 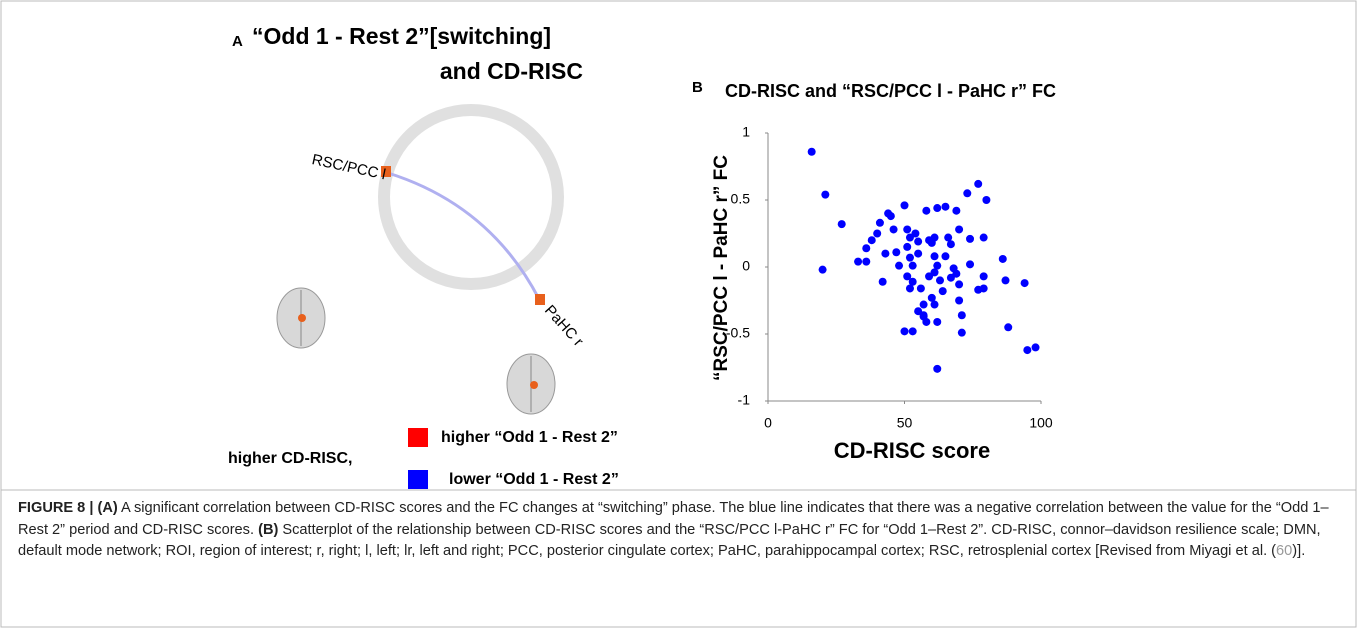 I want to click on y-tick-label: 0.5, so click(x=741, y=199).